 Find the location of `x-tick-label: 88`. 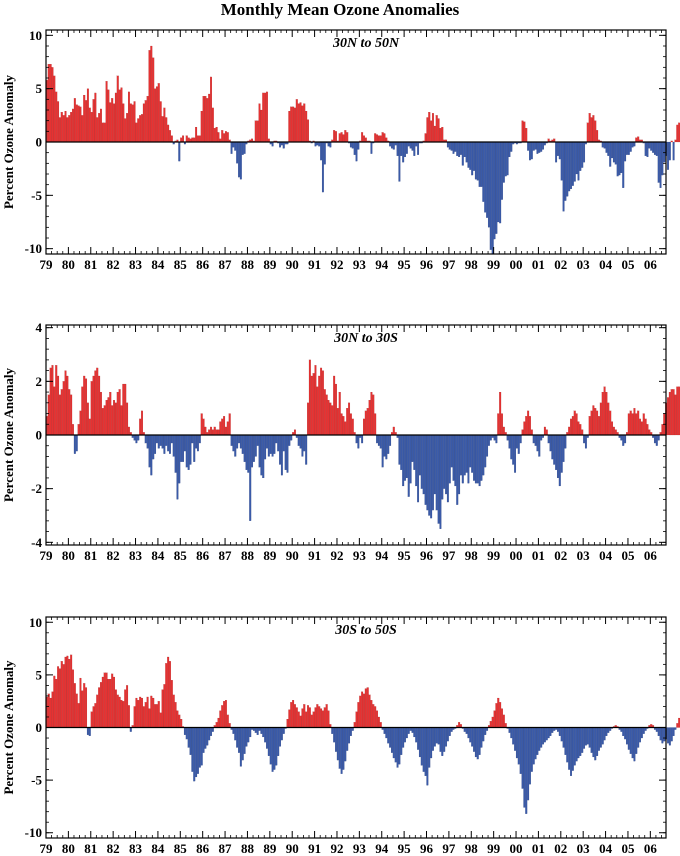

x-tick-label: 88 is located at coordinates (248, 264).